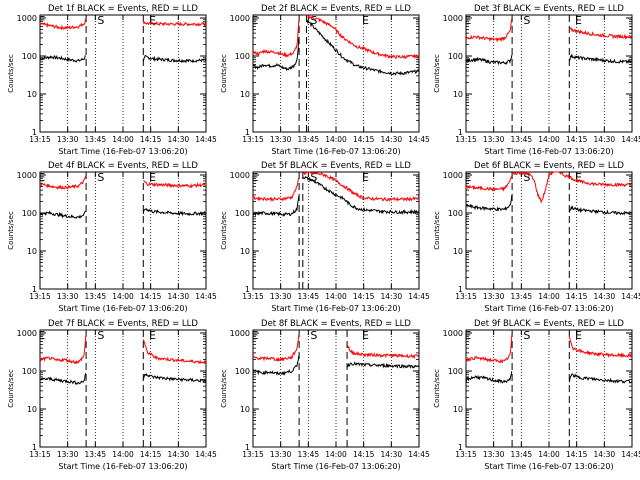 The width and height of the screenshot is (640, 480). I want to click on panel-title: Det 2f BLACK = Events, RED = LLD, so click(336, 9).